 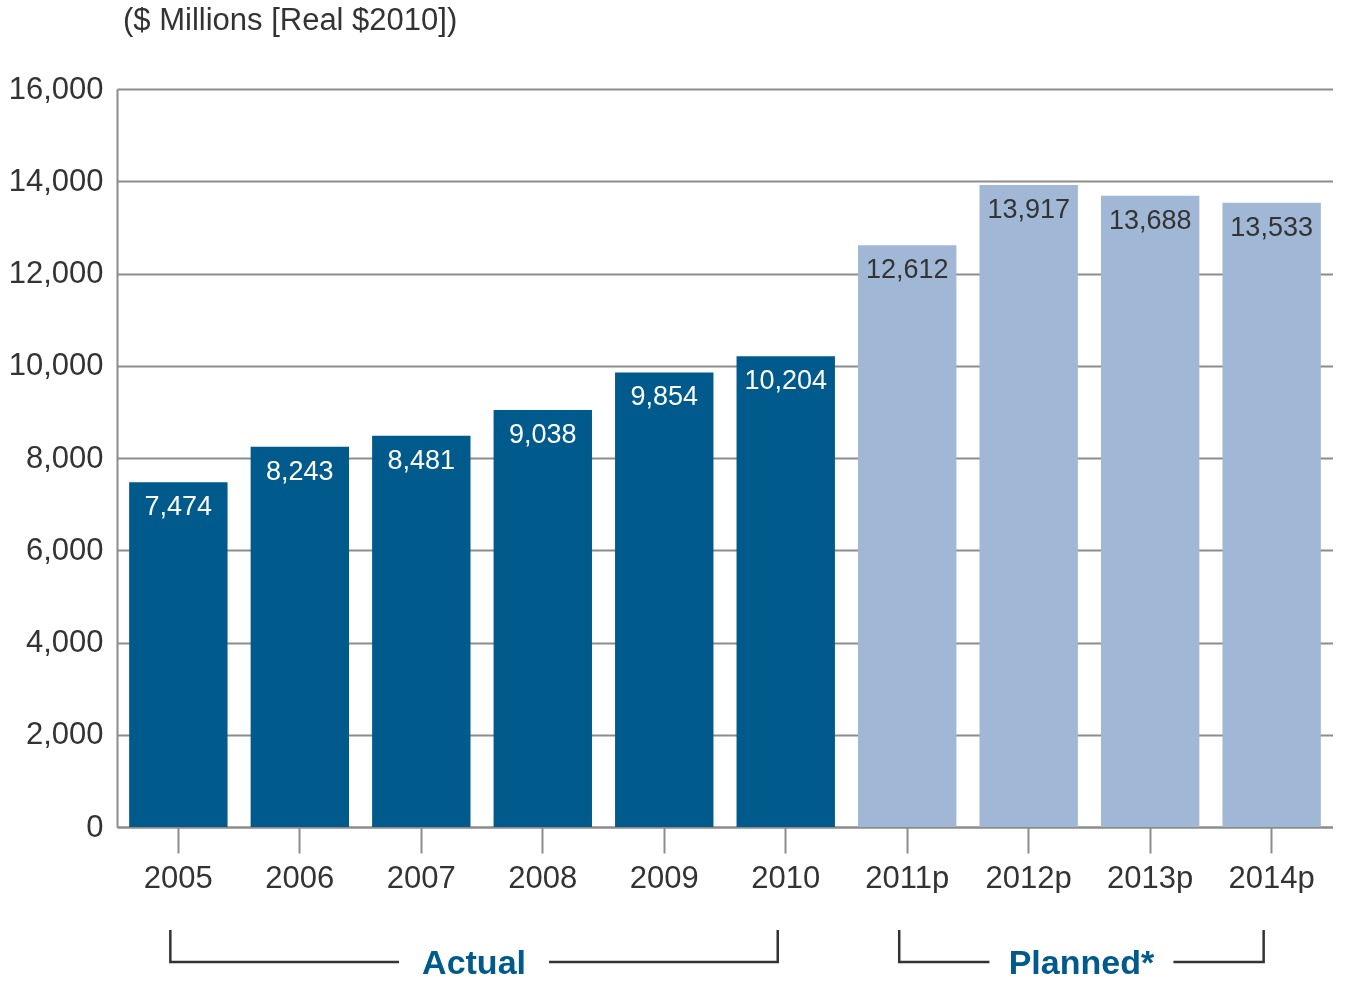 What do you see at coordinates (421, 459) in the screenshot?
I see `data-label: 8,481` at bounding box center [421, 459].